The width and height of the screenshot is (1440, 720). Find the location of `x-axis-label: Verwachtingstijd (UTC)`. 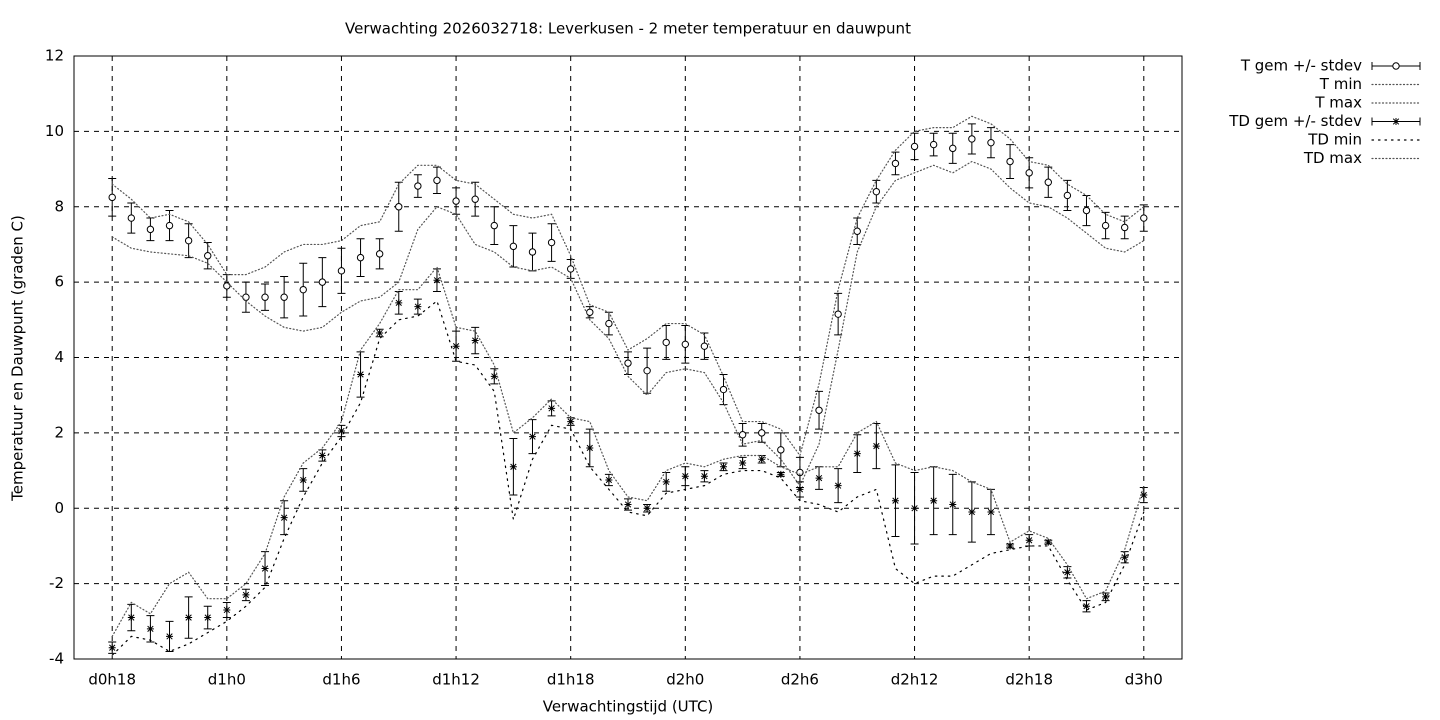

x-axis-label: Verwachtingstijd (UTC) is located at coordinates (628, 707).